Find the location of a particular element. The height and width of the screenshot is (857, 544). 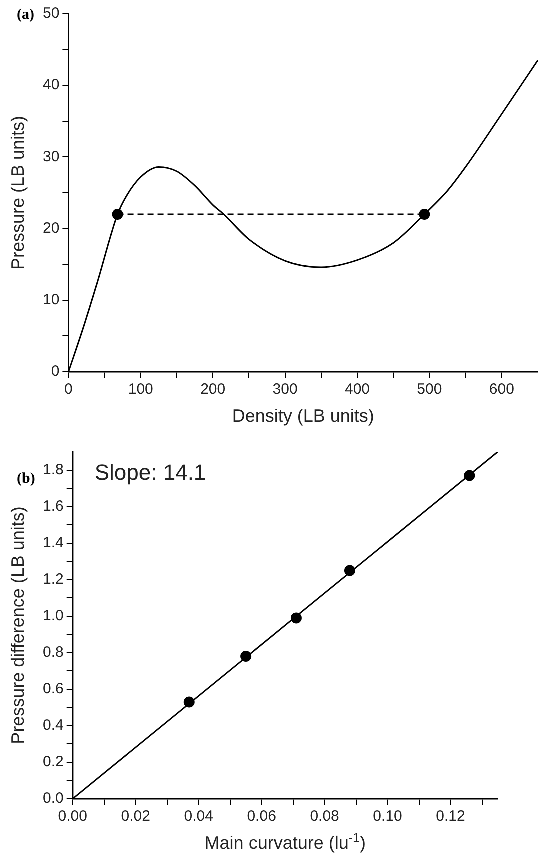

text: (b) is located at coordinates (26, 478).